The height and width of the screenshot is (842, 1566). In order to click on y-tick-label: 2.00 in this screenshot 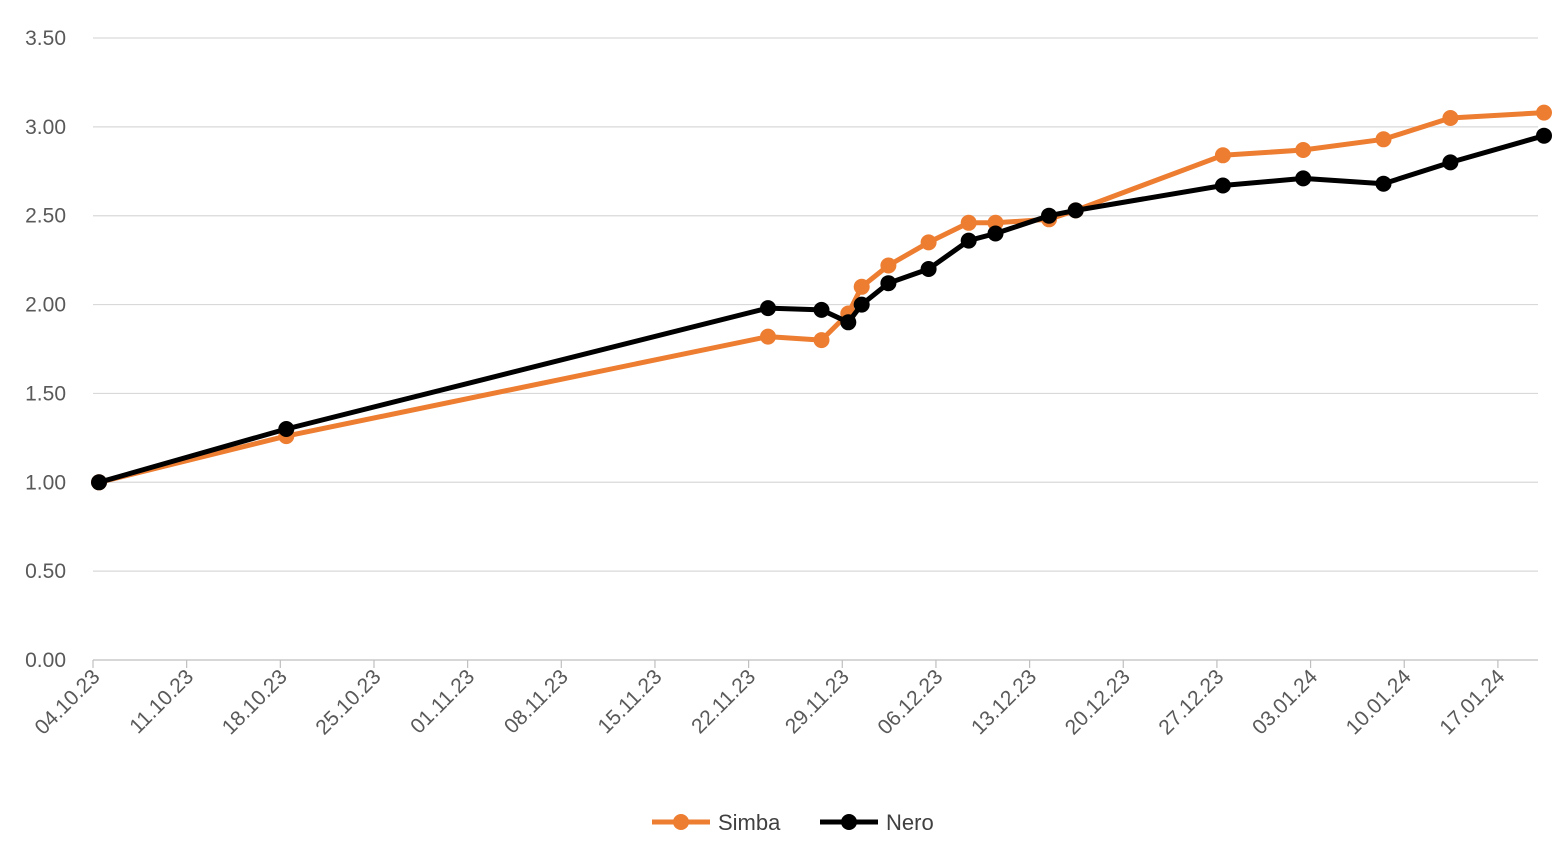, I will do `click(45, 305)`.